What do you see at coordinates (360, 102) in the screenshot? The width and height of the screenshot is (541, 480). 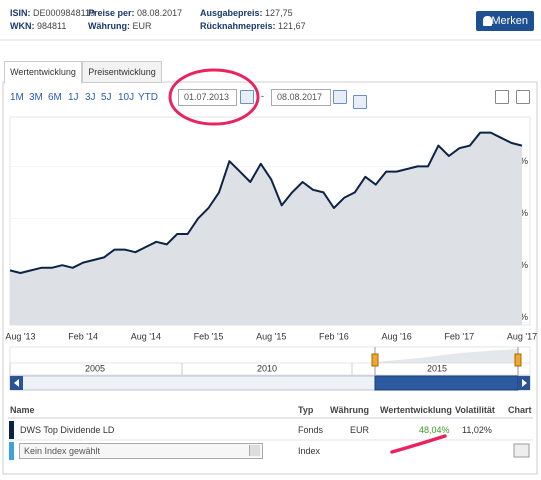 I see `apply-icon` at bounding box center [360, 102].